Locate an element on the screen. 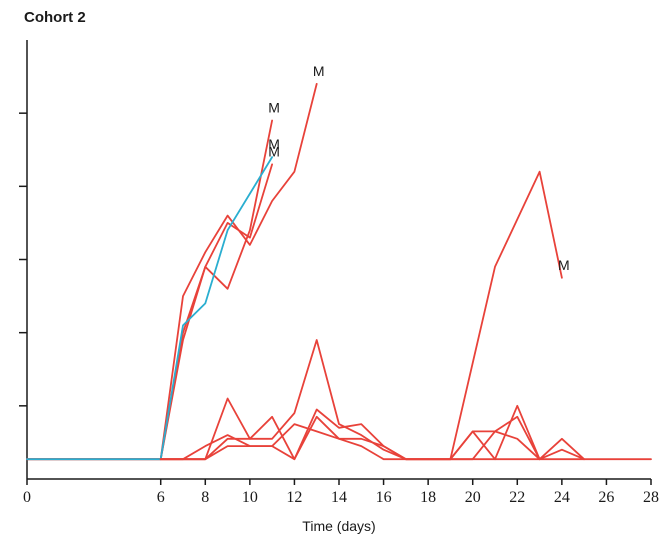 This screenshot has width=672, height=547. chart-title: Cohort 2 is located at coordinates (55, 17).